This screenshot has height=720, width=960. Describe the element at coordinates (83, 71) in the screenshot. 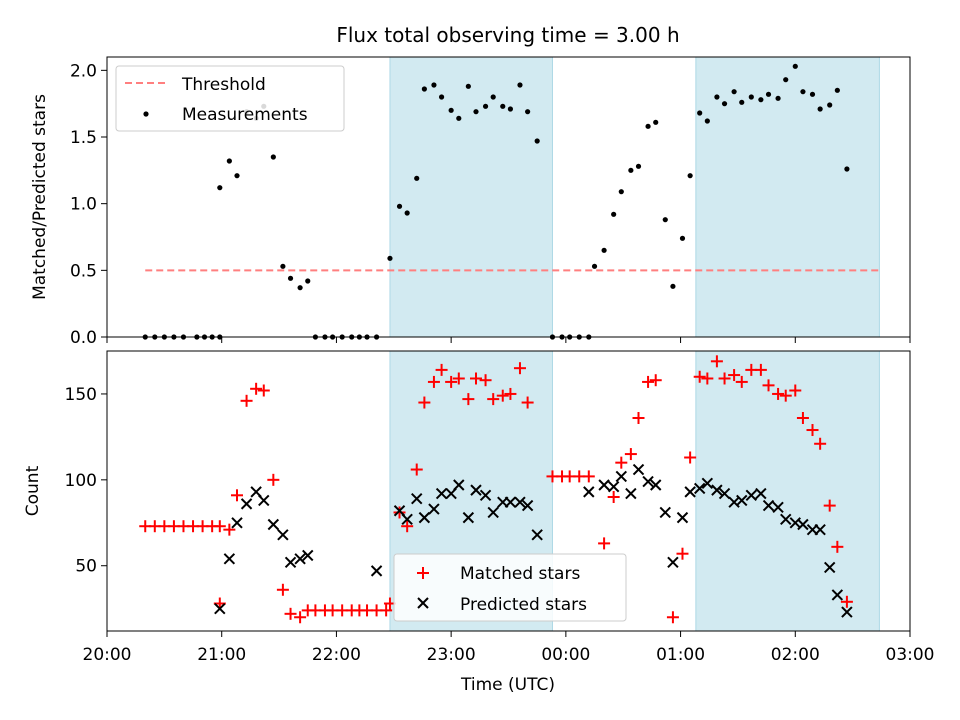

I see `y-tick-label: 2.0` at that location.